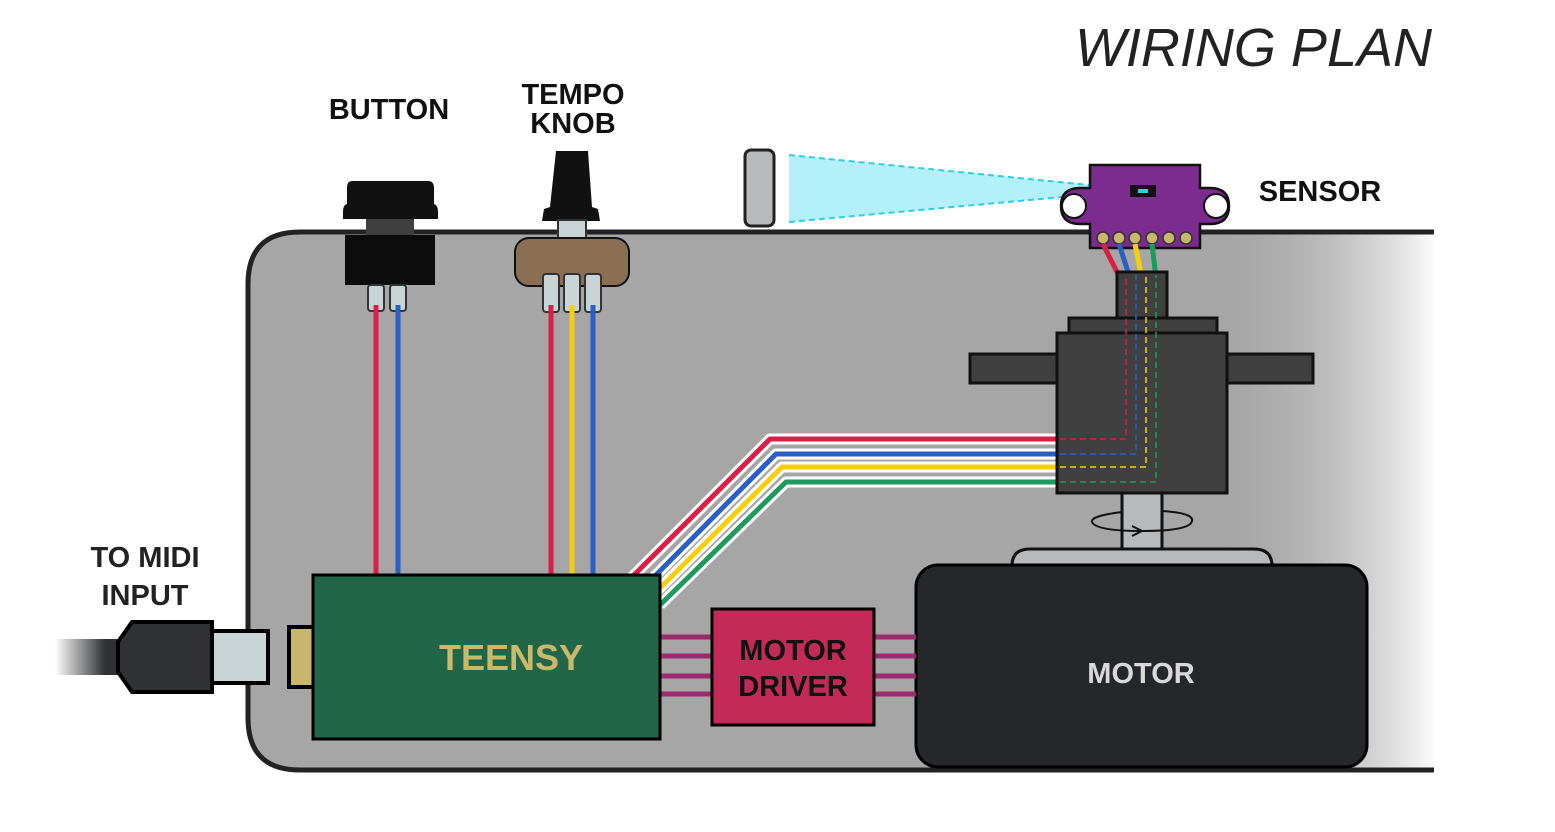  What do you see at coordinates (572, 124) in the screenshot?
I see `svg-text: KNOB` at bounding box center [572, 124].